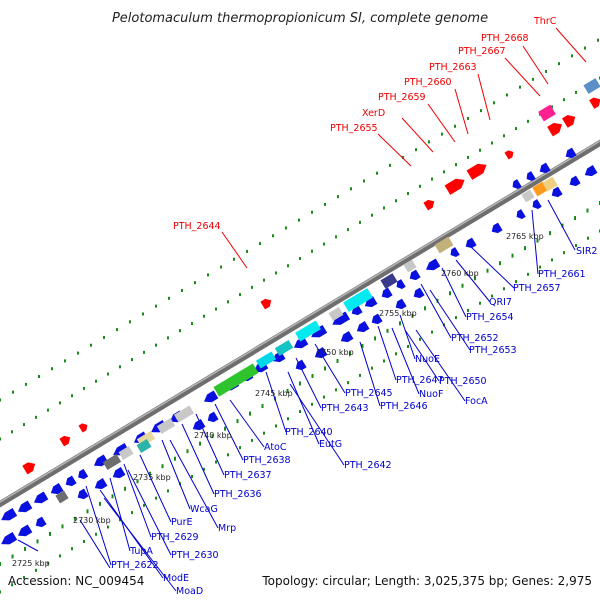 The image size is (600, 600). I want to click on gene-label: PTH_2653, so click(493, 350).